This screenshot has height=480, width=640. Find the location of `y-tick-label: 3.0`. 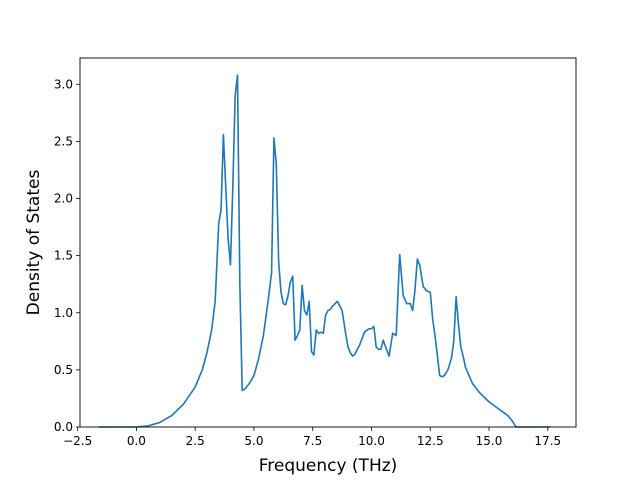

y-tick-label: 3.0 is located at coordinates (63, 84).